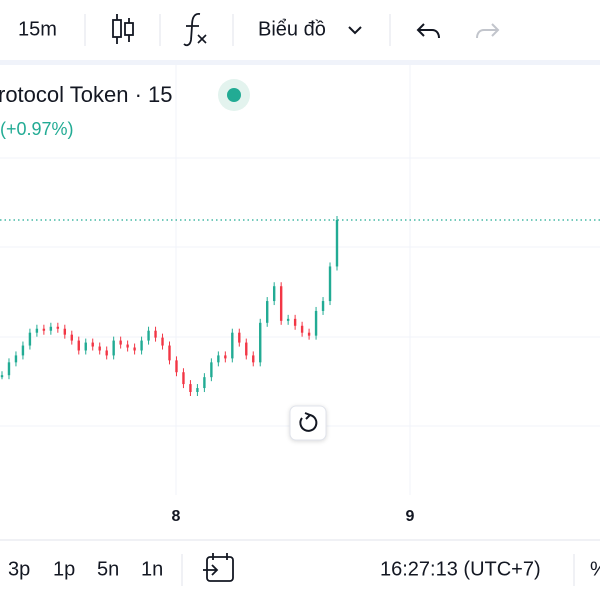 The image size is (600, 600). What do you see at coordinates (234, 95) in the screenshot?
I see `status-dot` at bounding box center [234, 95].